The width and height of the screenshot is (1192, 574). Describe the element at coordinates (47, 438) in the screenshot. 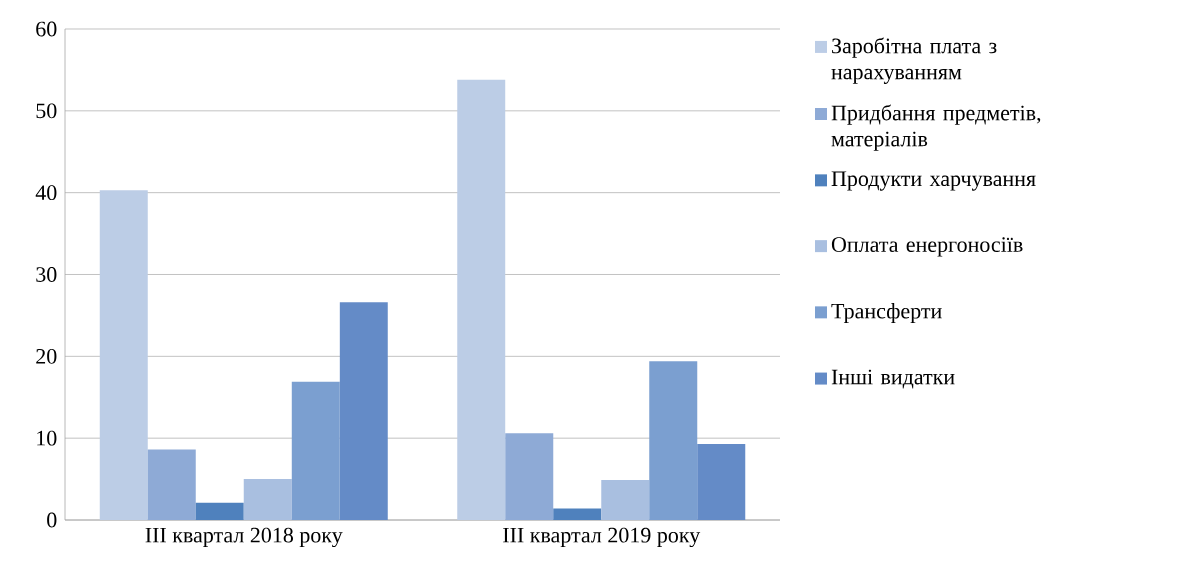

I see `y-tick-label: 10` at that location.